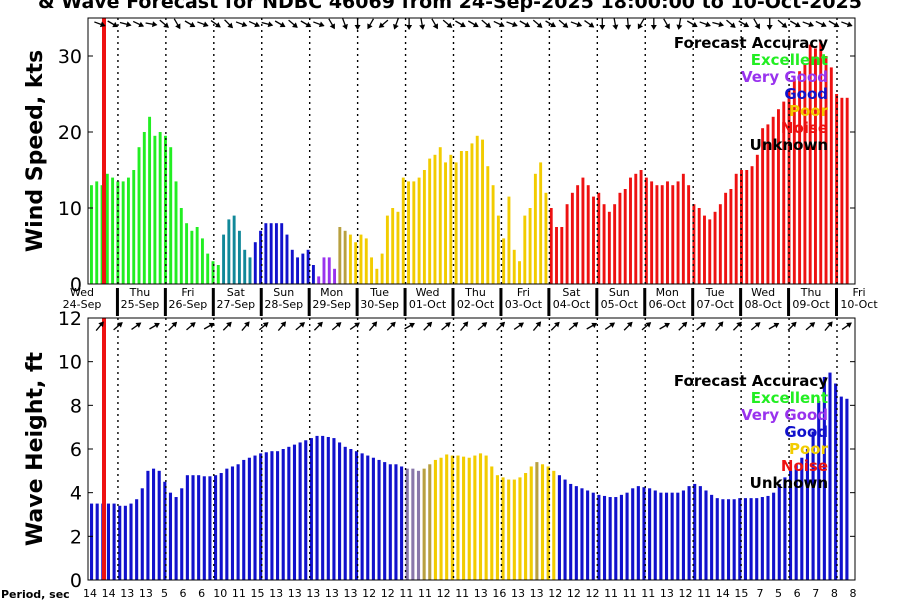 This screenshot has width=900, height=600. I want to click on legend-item: Unknown, so click(789, 145).